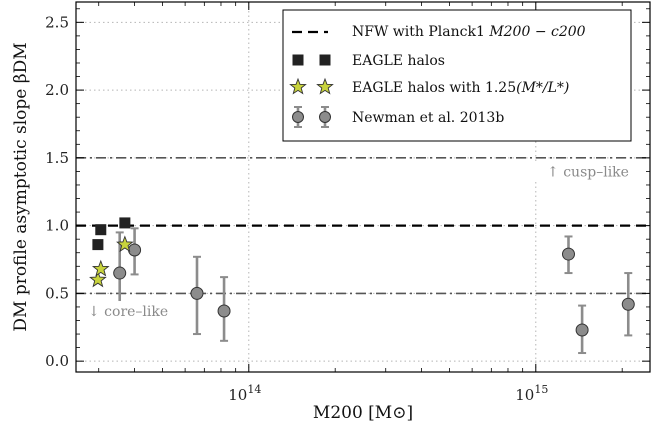 The height and width of the screenshot is (432, 659). Describe the element at coordinates (541, 389) in the screenshot. I see `x-tick-label-exponent: 15` at that location.